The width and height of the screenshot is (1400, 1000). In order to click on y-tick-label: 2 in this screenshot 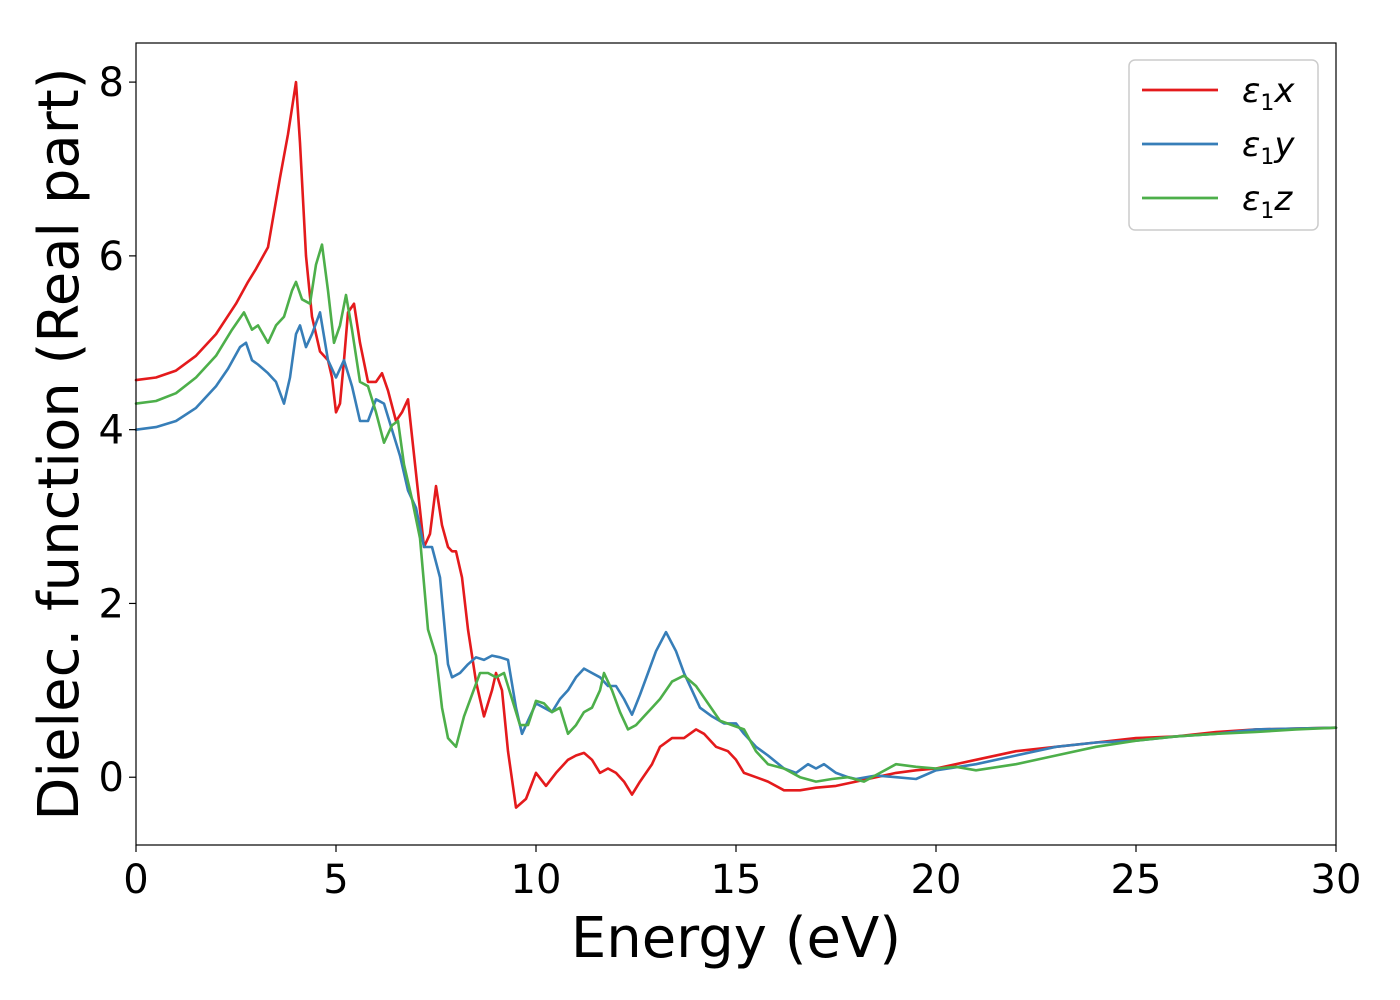, I will do `click(111, 604)`.